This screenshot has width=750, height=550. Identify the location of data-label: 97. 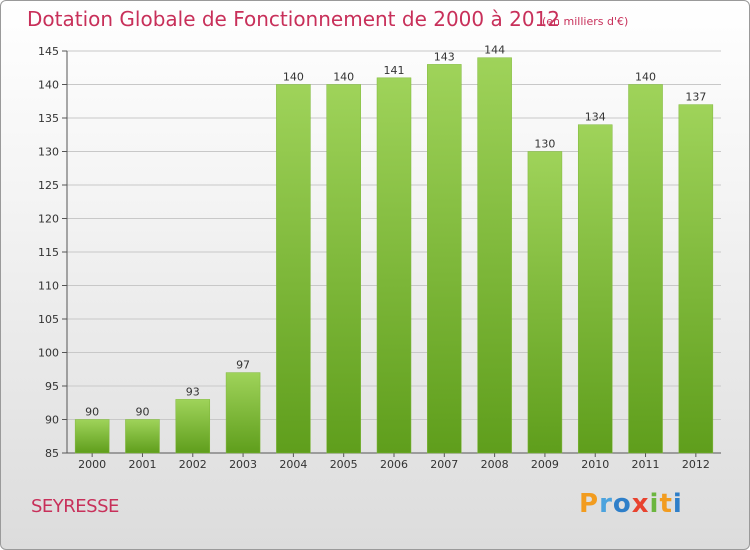
(243, 365).